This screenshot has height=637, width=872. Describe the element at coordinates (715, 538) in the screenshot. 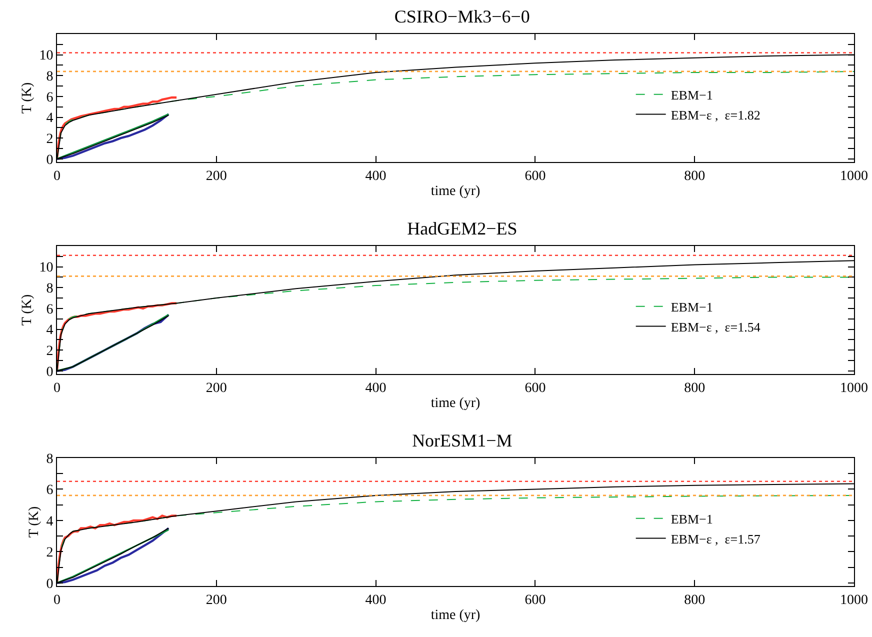

I see `legend-label: EBM−ε , ε=1.57` at that location.